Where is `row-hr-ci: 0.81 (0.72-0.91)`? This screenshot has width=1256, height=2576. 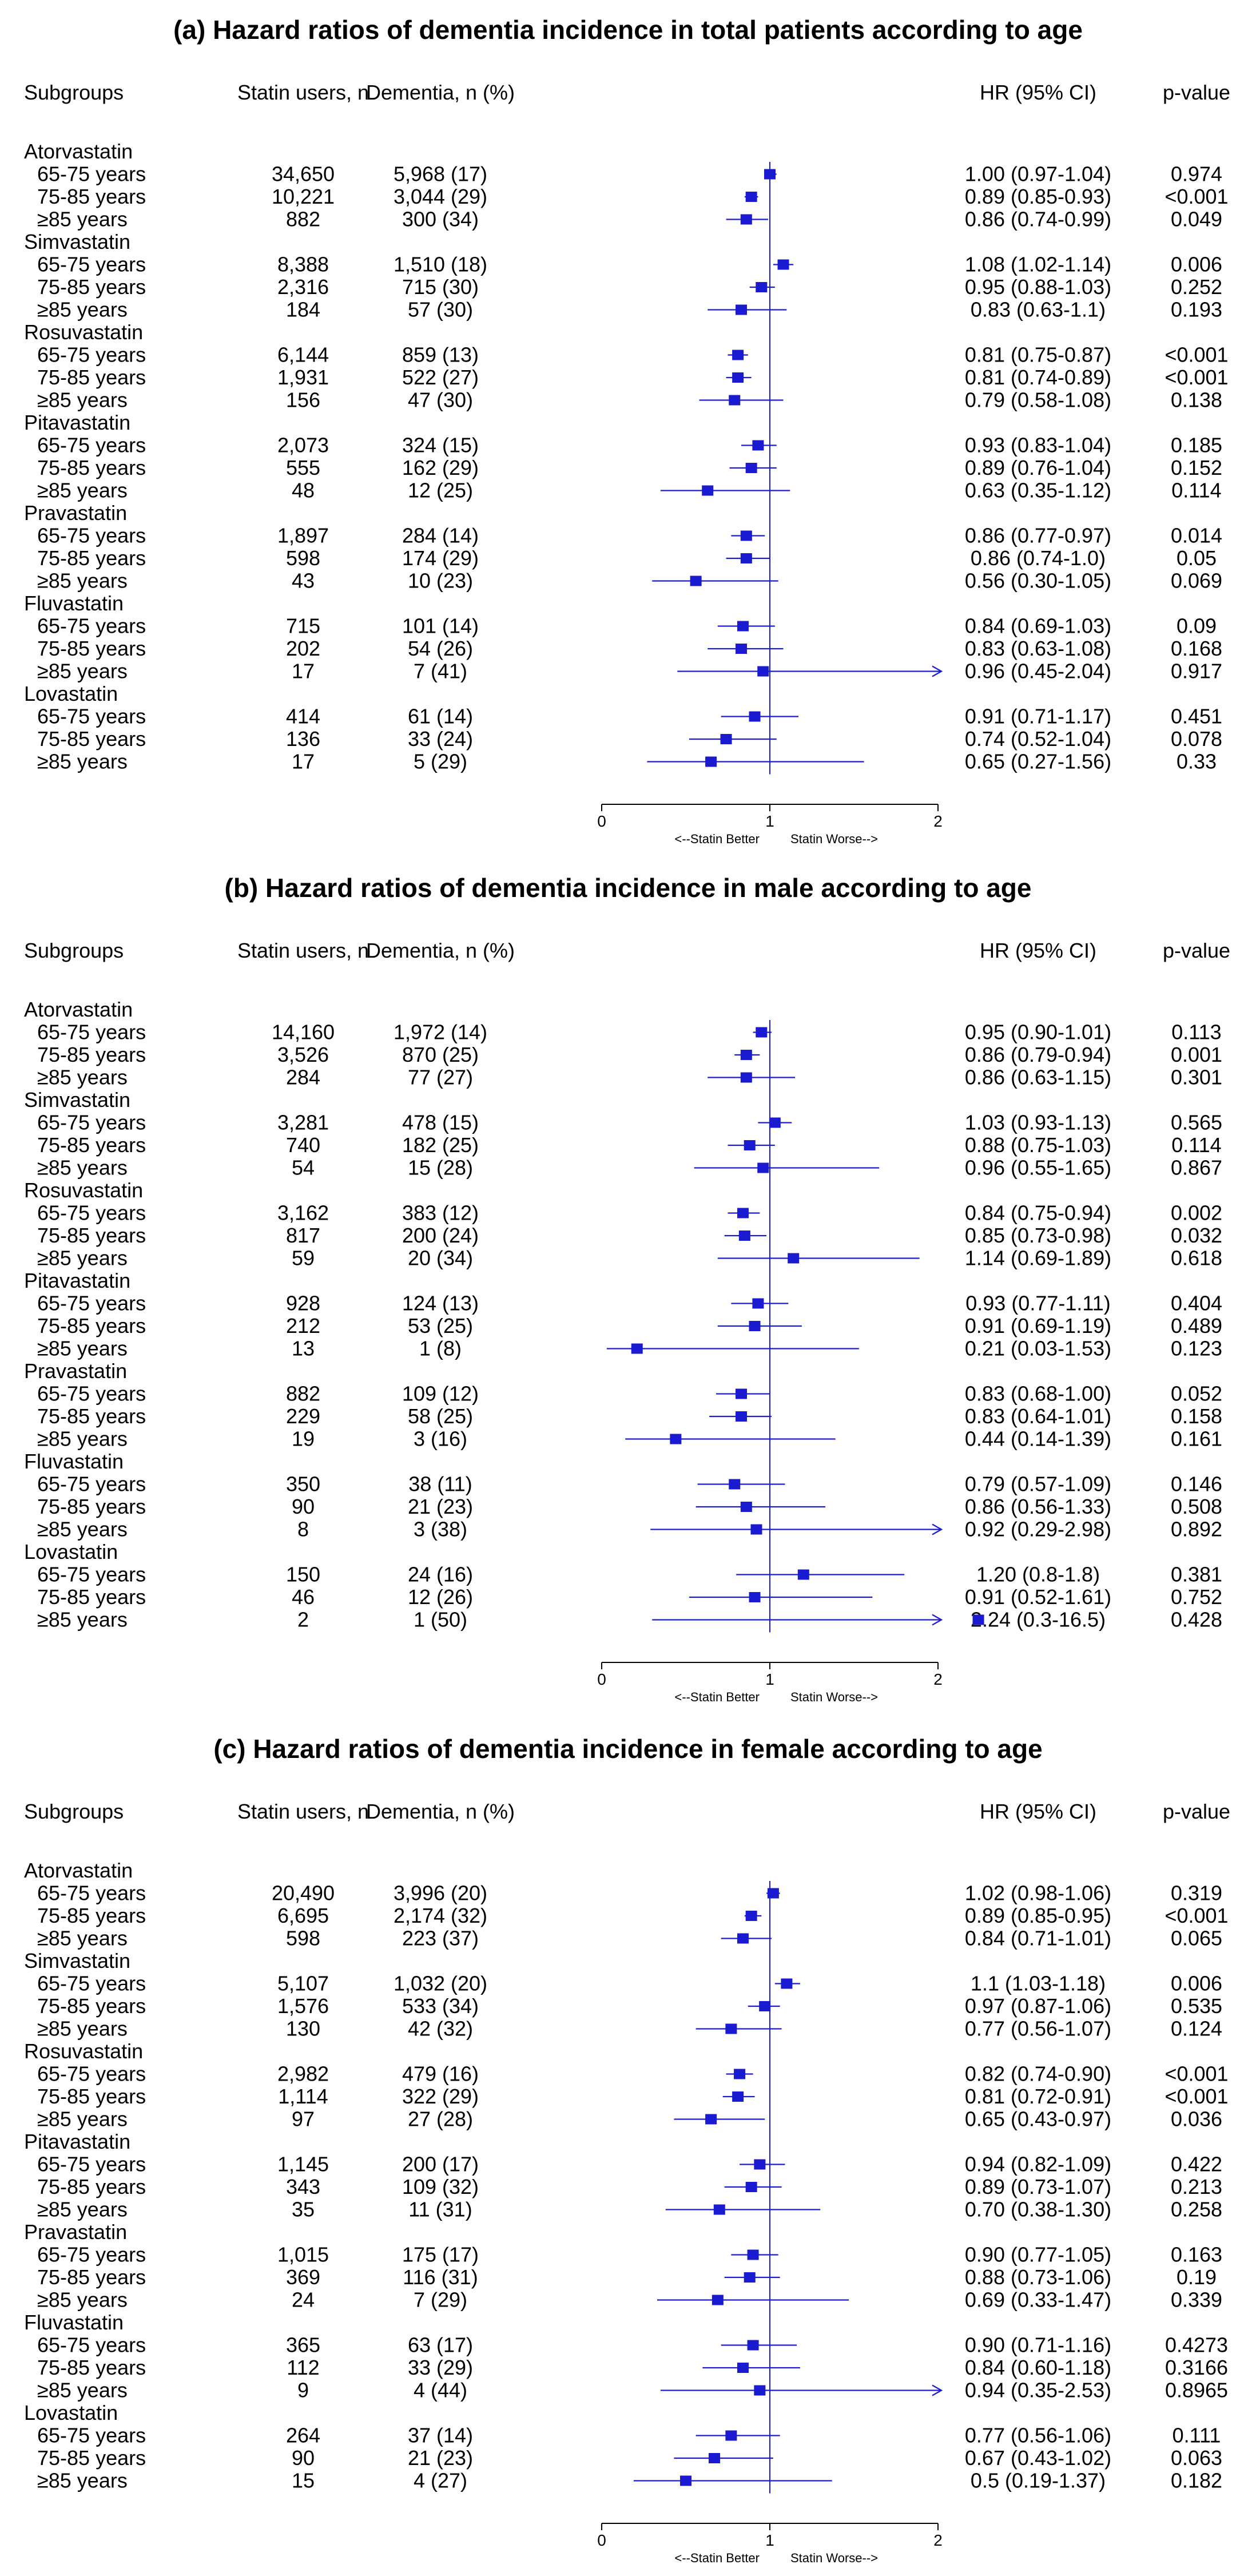
row-hr-ci: 0.81 (0.72-0.91) is located at coordinates (1038, 2096).